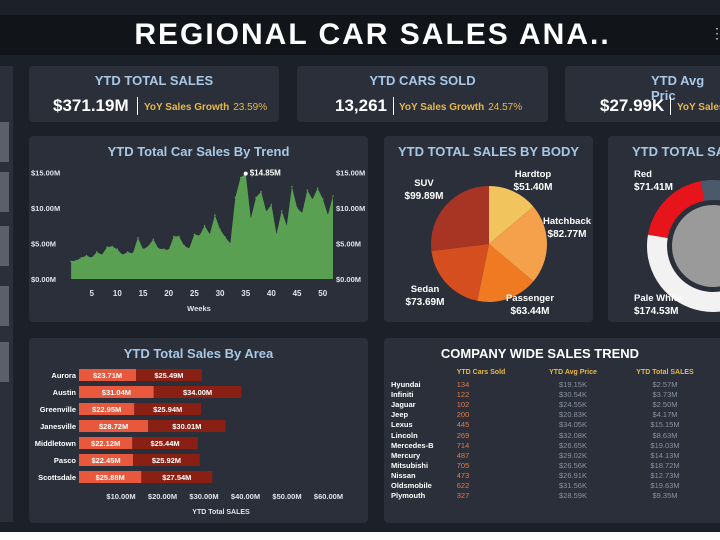 This screenshot has width=720, height=540. I want to click on area-series, so click(202, 226).